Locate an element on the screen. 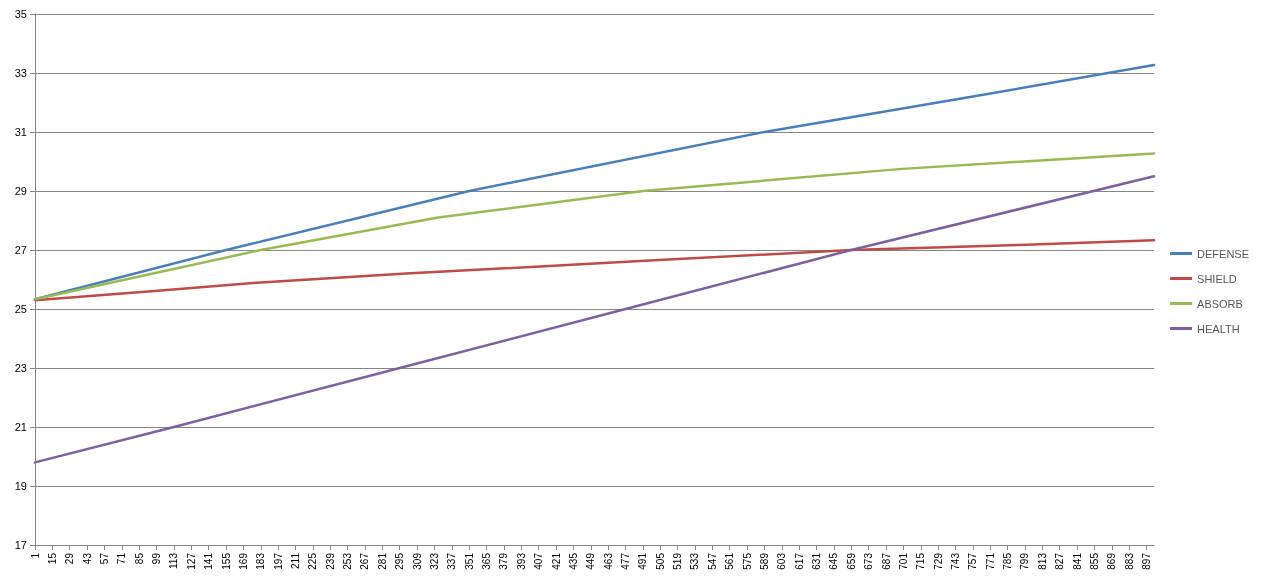  y-tick-label: 23 is located at coordinates (20, 368).